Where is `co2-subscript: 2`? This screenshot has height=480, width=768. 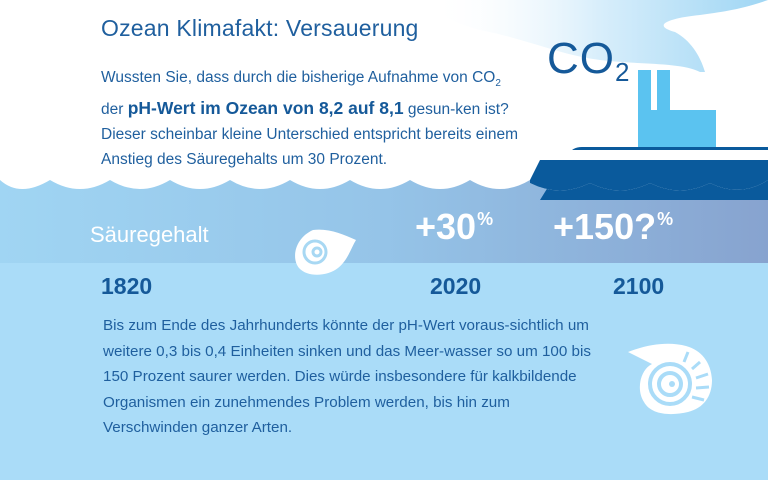 co2-subscript: 2 is located at coordinates (623, 72).